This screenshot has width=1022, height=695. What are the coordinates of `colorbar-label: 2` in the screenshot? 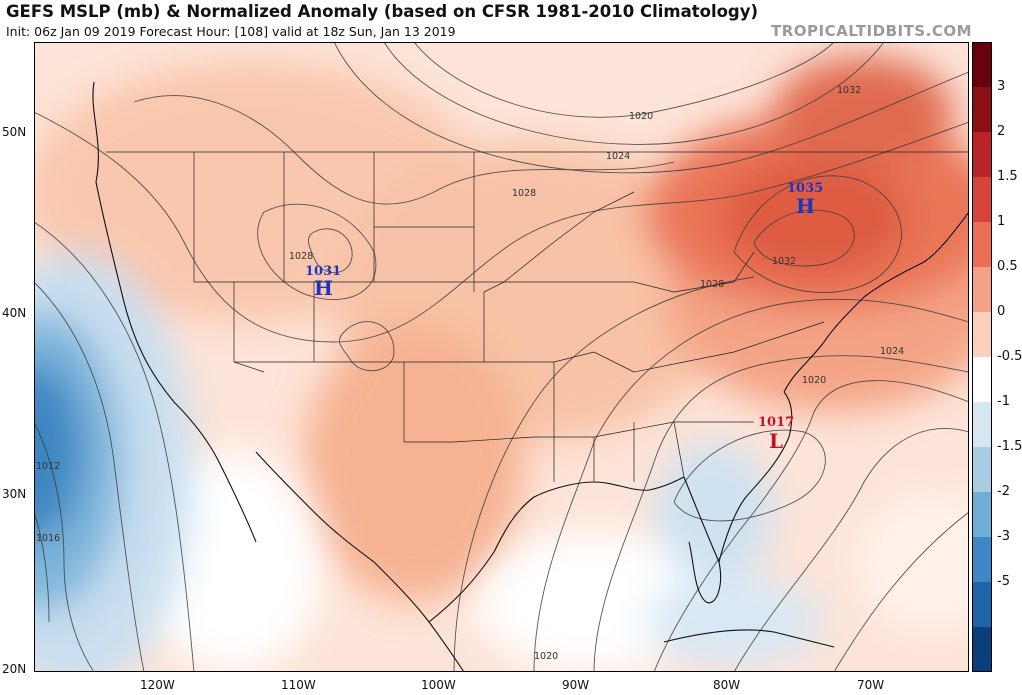 It's located at (1001, 131).